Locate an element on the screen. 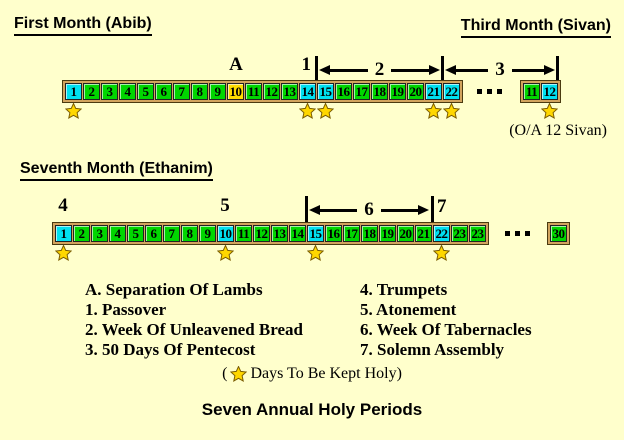 This screenshot has height=440, width=624. span-arrow-2: 2 is located at coordinates (379, 69).